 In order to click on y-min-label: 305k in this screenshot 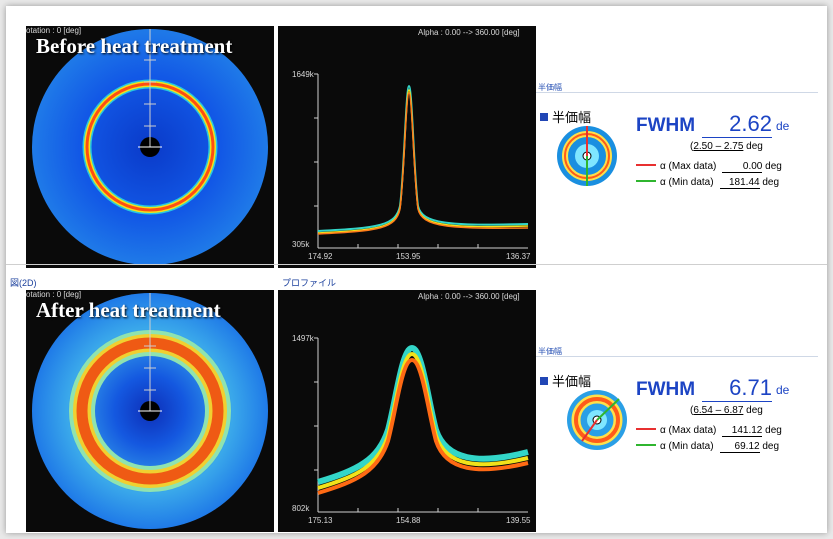, I will do `click(301, 244)`.